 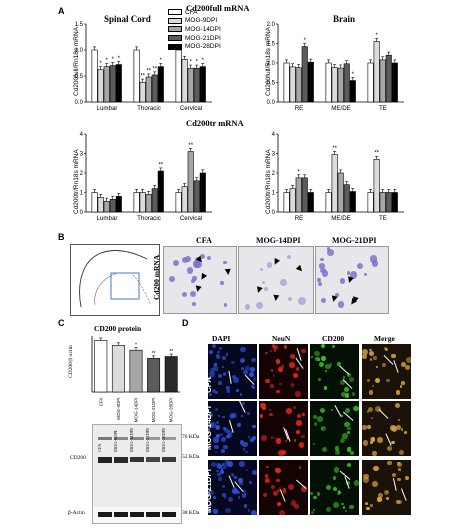 What do you see at coordinates (191, 12) in the screenshot?
I see `legend-label: CFA` at bounding box center [191, 12].